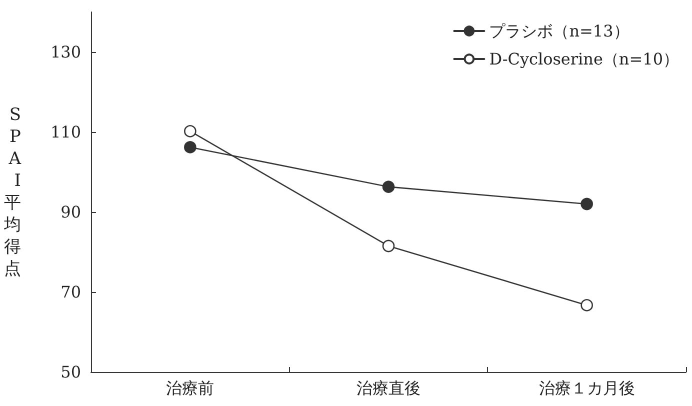 The height and width of the screenshot is (406, 692). Describe the element at coordinates (586, 388) in the screenshot. I see `x-tick-label: 治療１カ月後` at that location.